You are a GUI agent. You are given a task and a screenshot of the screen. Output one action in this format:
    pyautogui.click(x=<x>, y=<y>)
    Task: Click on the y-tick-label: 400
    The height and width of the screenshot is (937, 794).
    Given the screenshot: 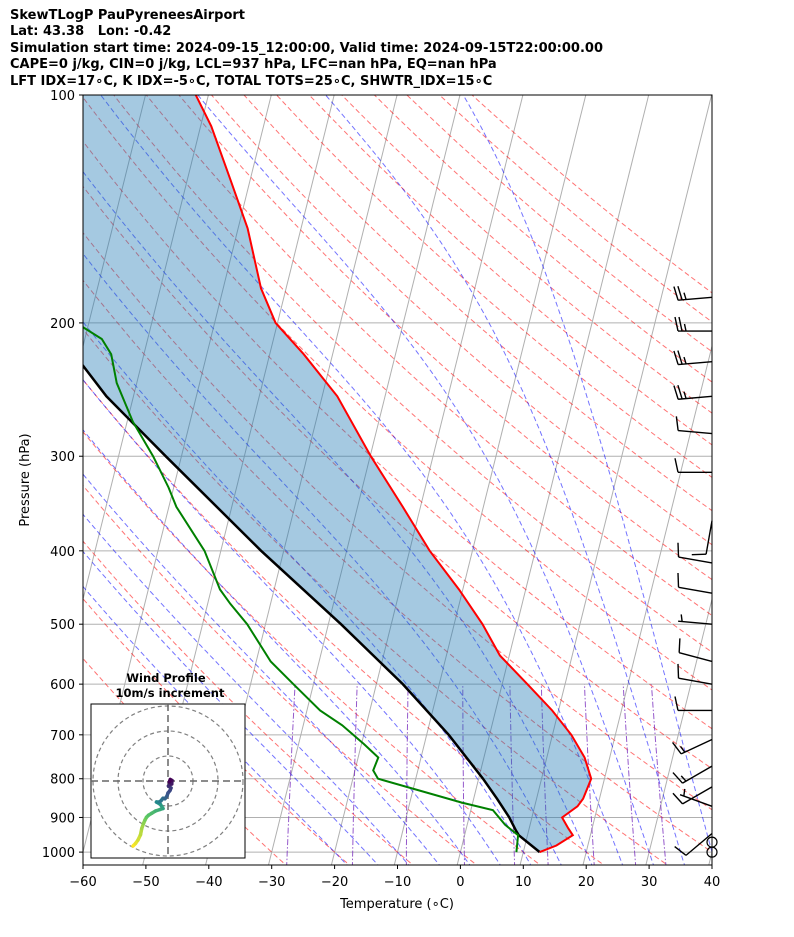 What is the action you would take?
    pyautogui.click(x=62, y=552)
    